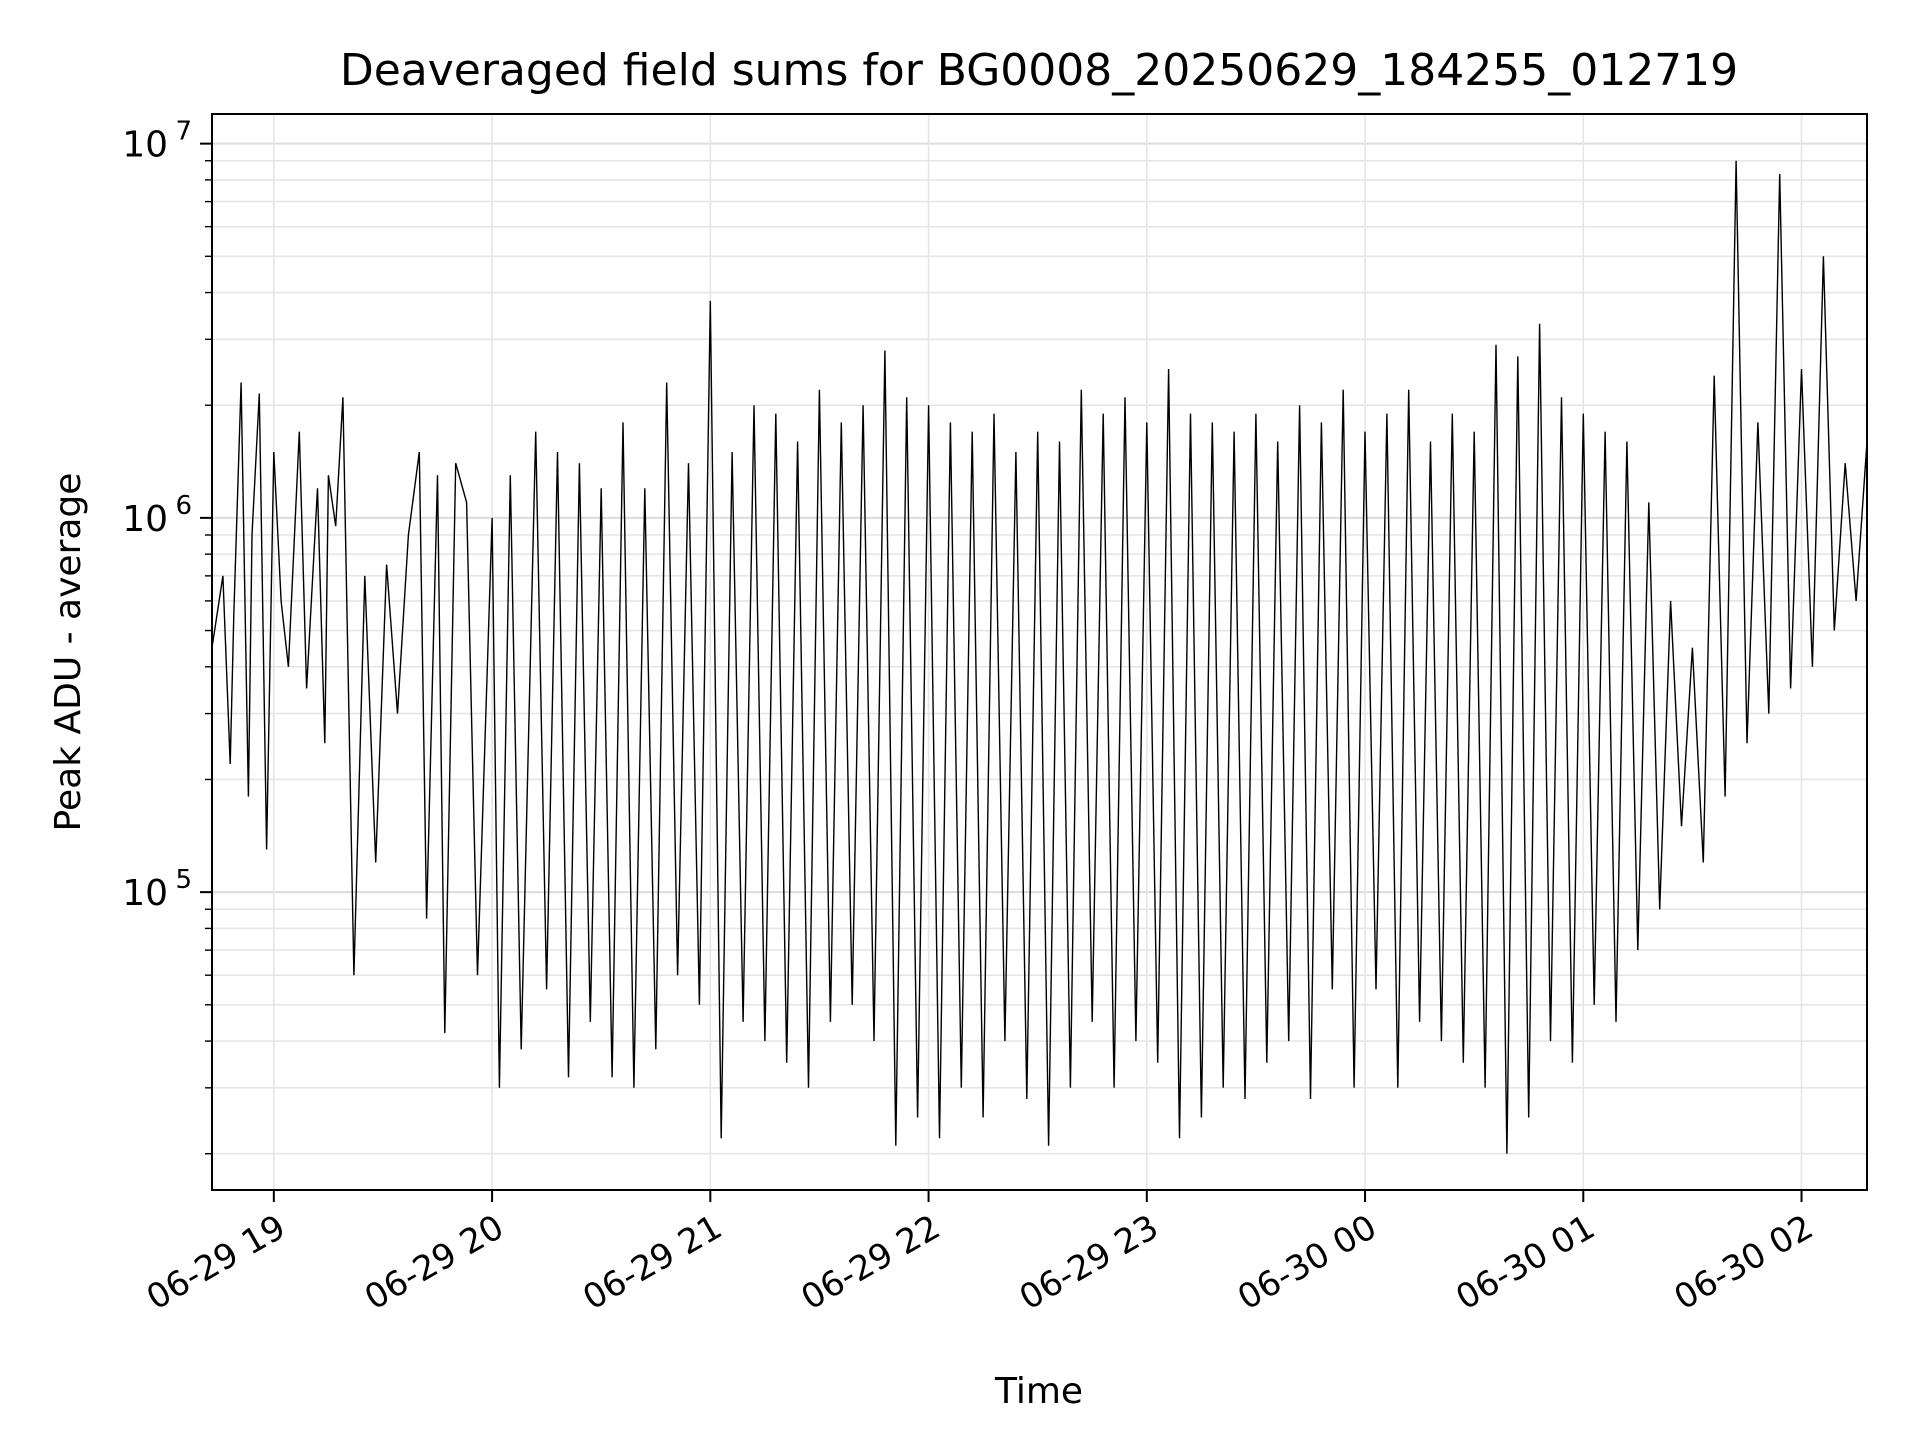  I want to click on x-axis-label: Time, so click(1038, 1391).